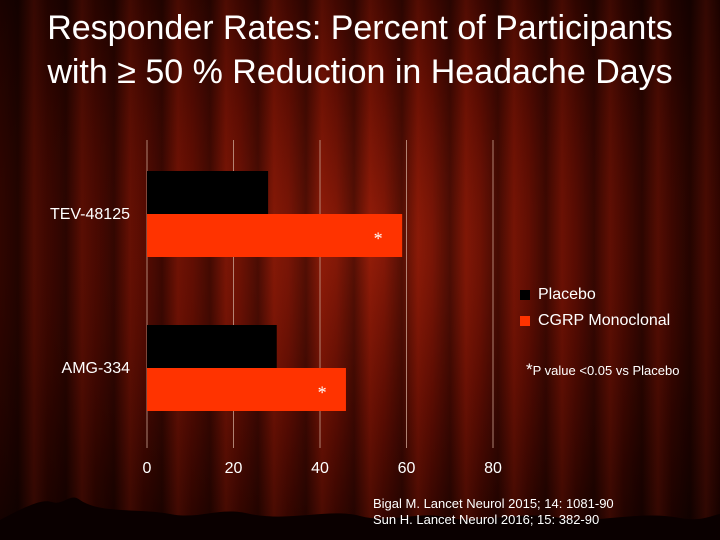 This screenshot has height=540, width=720. I want to click on footnote-star: *, so click(529, 369).